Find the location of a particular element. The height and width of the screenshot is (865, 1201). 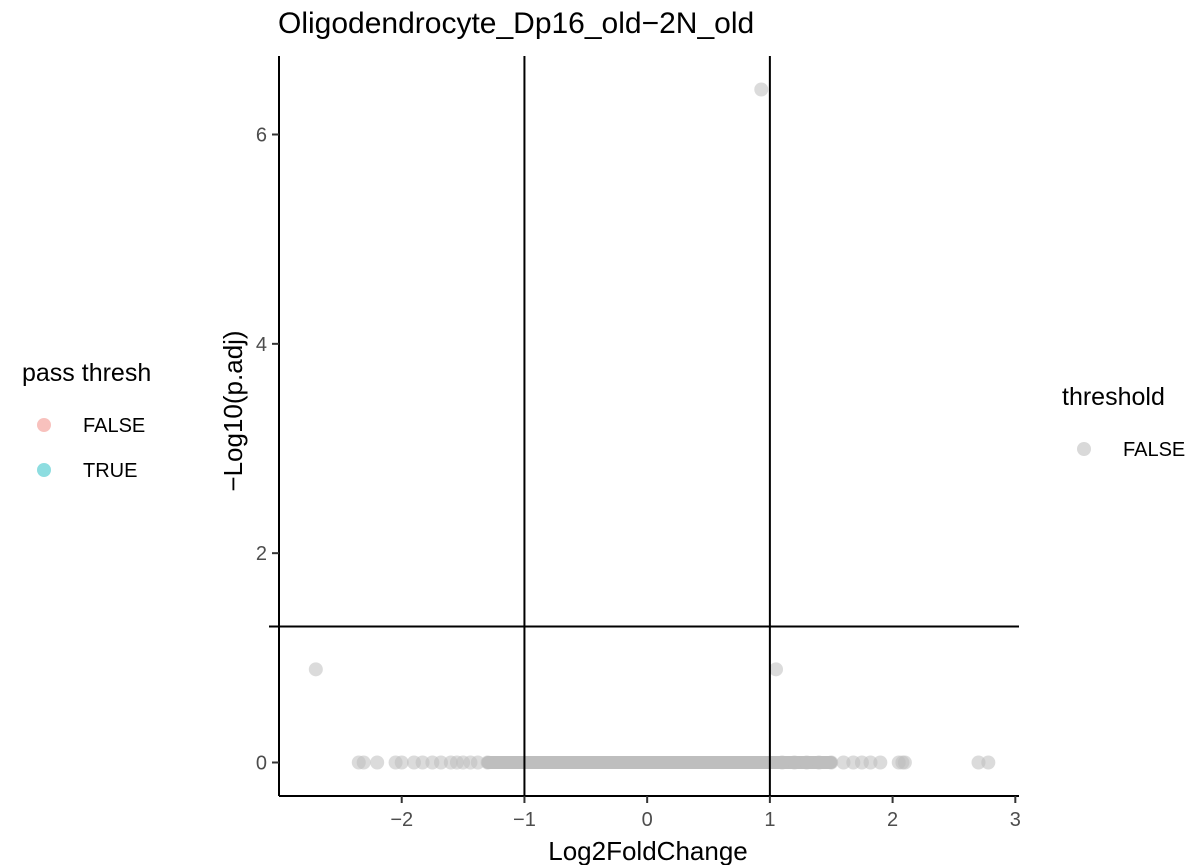

x-tick-label: 2 is located at coordinates (892, 820).